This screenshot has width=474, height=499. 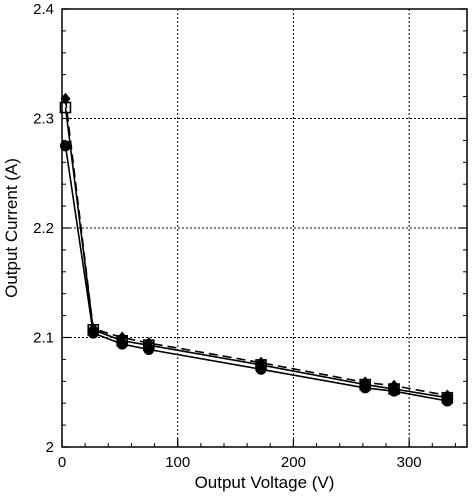 What do you see at coordinates (62, 462) in the screenshot?
I see `x-tick-label: 0` at bounding box center [62, 462].